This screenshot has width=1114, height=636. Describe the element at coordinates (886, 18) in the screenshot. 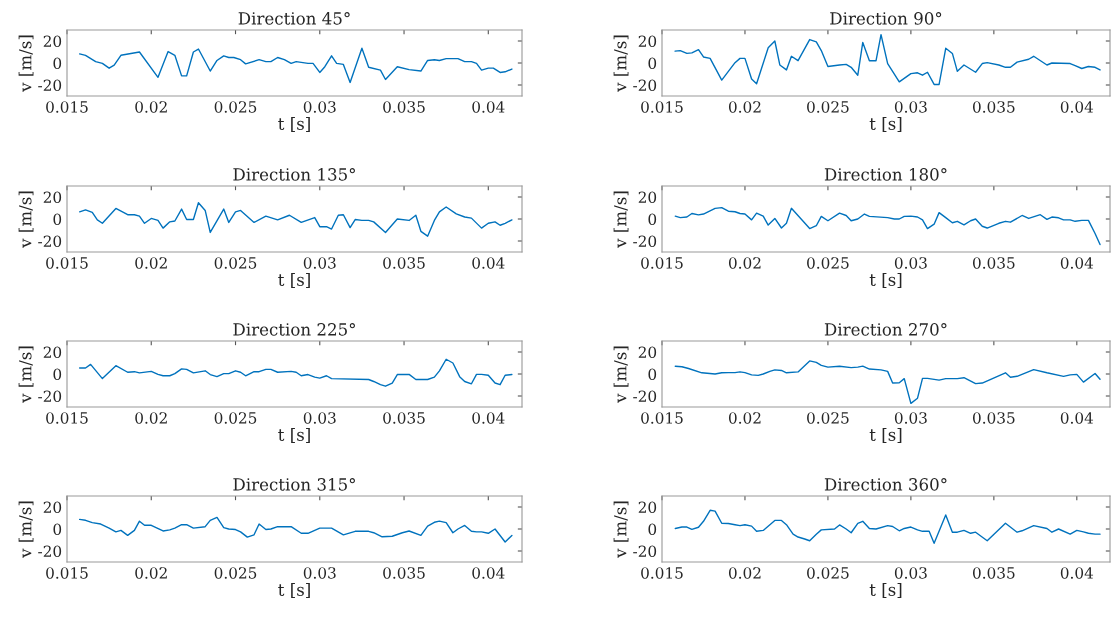

I see `chart-title: Direction 90°` at that location.